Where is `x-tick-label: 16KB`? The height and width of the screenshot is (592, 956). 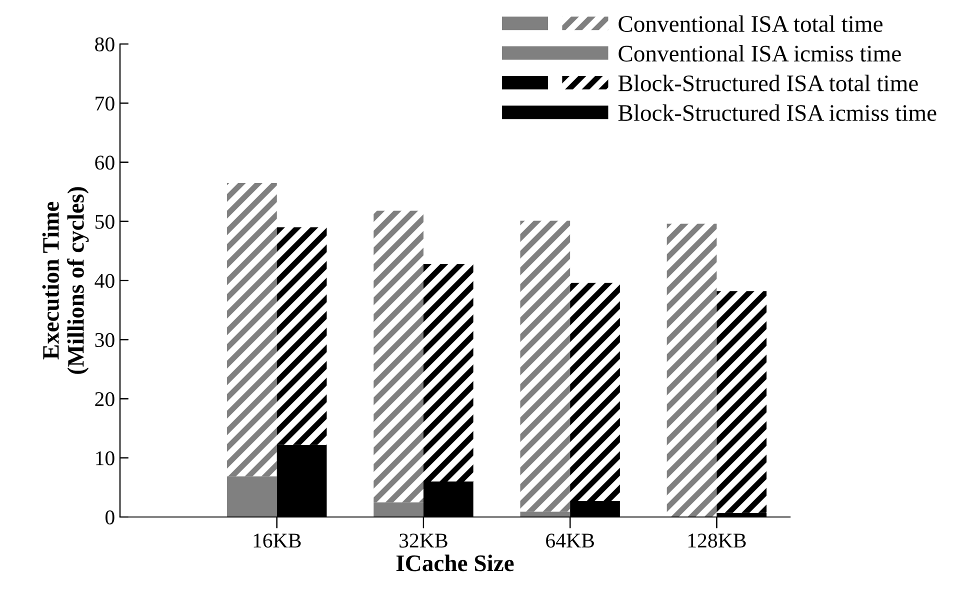 x-tick-label: 16KB is located at coordinates (277, 541).